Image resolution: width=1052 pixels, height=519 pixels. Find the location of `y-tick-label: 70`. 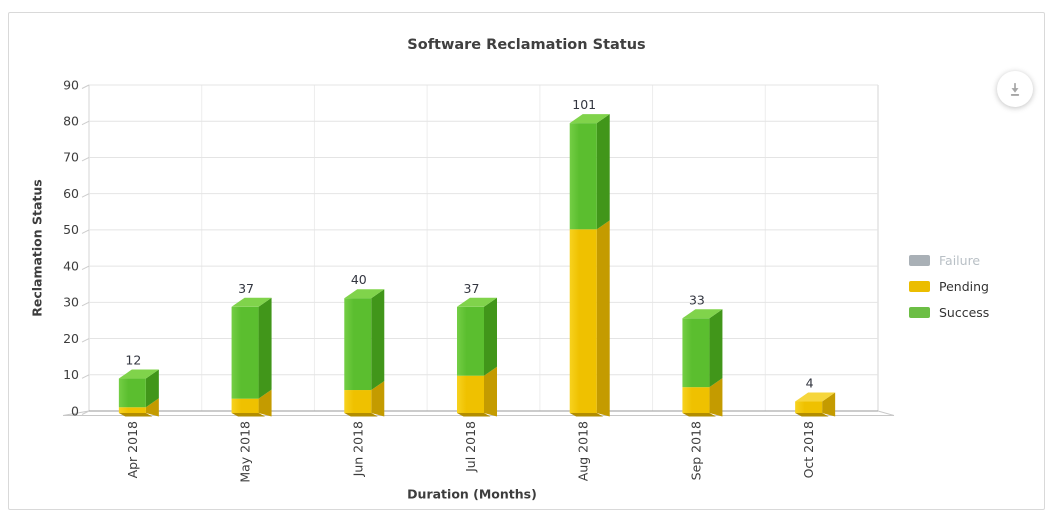

y-tick-label: 70 is located at coordinates (71, 157).